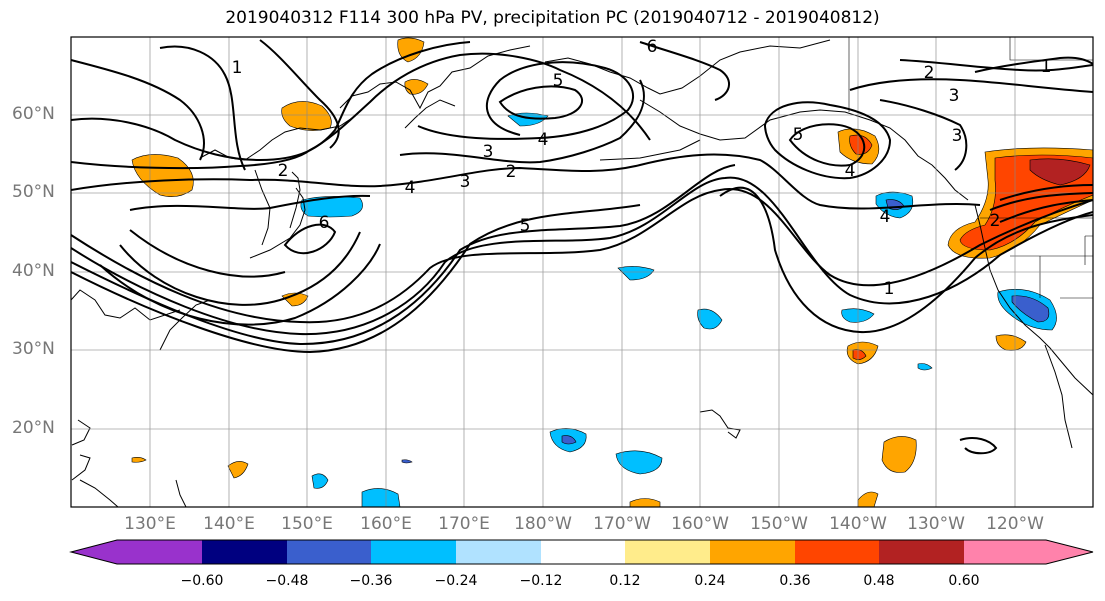 This screenshot has height=601, width=1105. Describe the element at coordinates (33, 114) in the screenshot. I see `lat-label: 60°N` at that location.